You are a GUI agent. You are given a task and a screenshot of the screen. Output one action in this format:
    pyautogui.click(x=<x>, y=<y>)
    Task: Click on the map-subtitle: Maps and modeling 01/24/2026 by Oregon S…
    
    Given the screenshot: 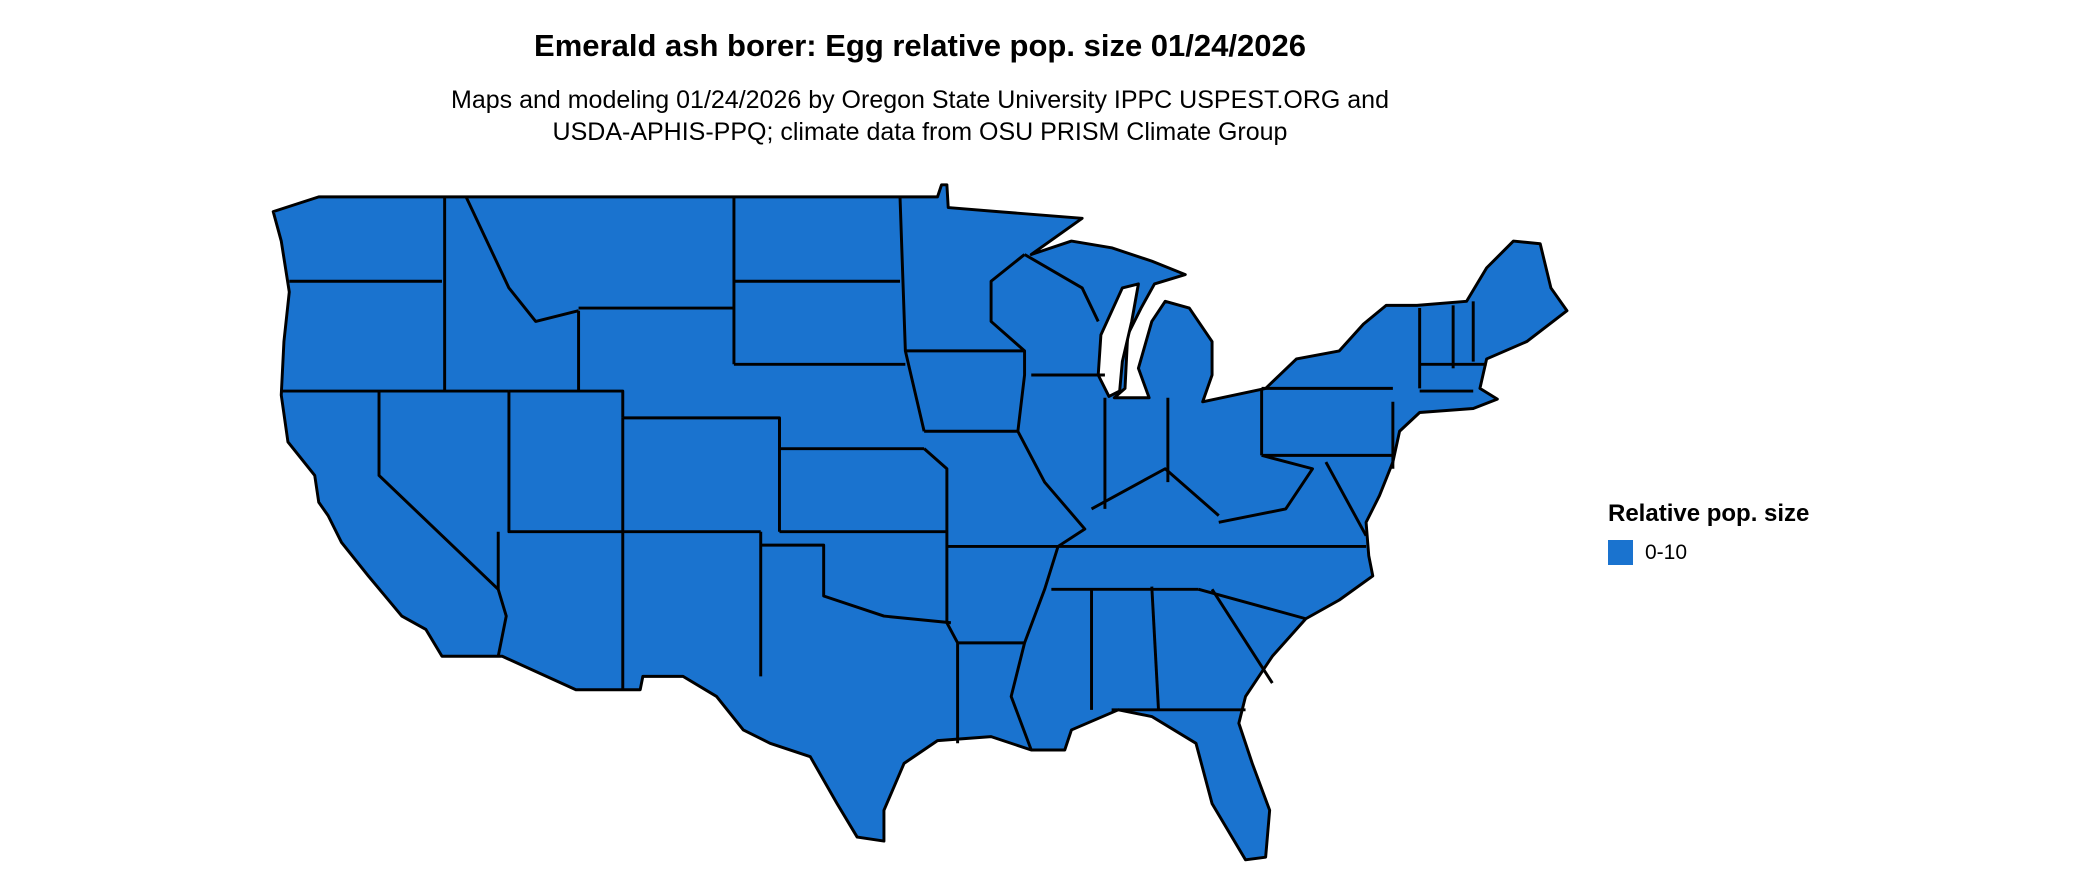 What is the action you would take?
    pyautogui.click(x=920, y=116)
    